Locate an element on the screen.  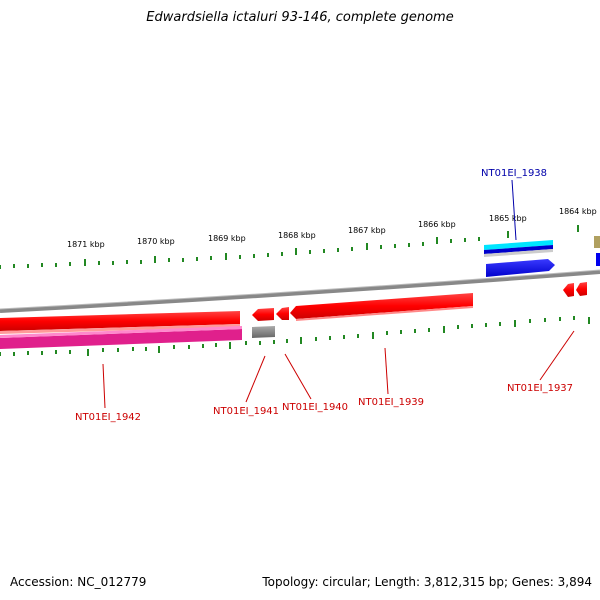
gene-NT01EI_1942-body is located at coordinates (120, 321).